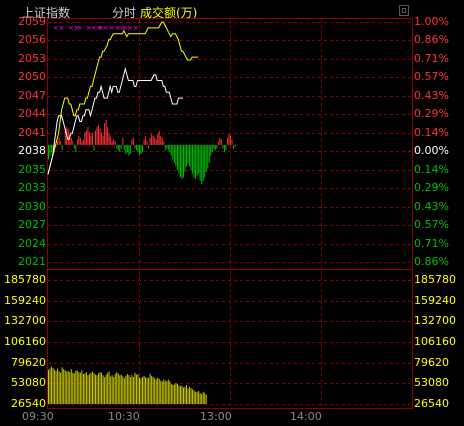 This screenshot has height=426, width=464. Describe the element at coordinates (32, 169) in the screenshot. I see `price-label-left: 2035` at that location.